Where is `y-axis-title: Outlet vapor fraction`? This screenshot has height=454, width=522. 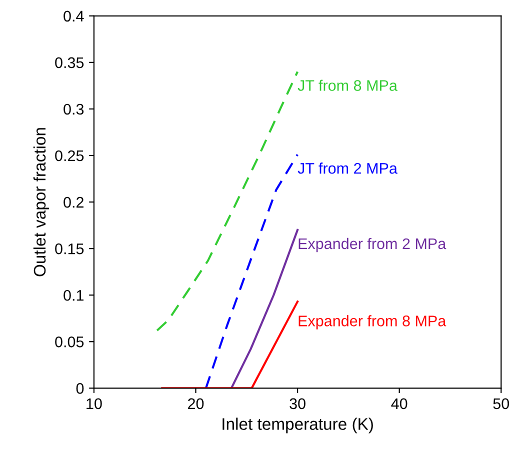
y-axis-title: Outlet vapor fraction is located at coordinates (41, 202).